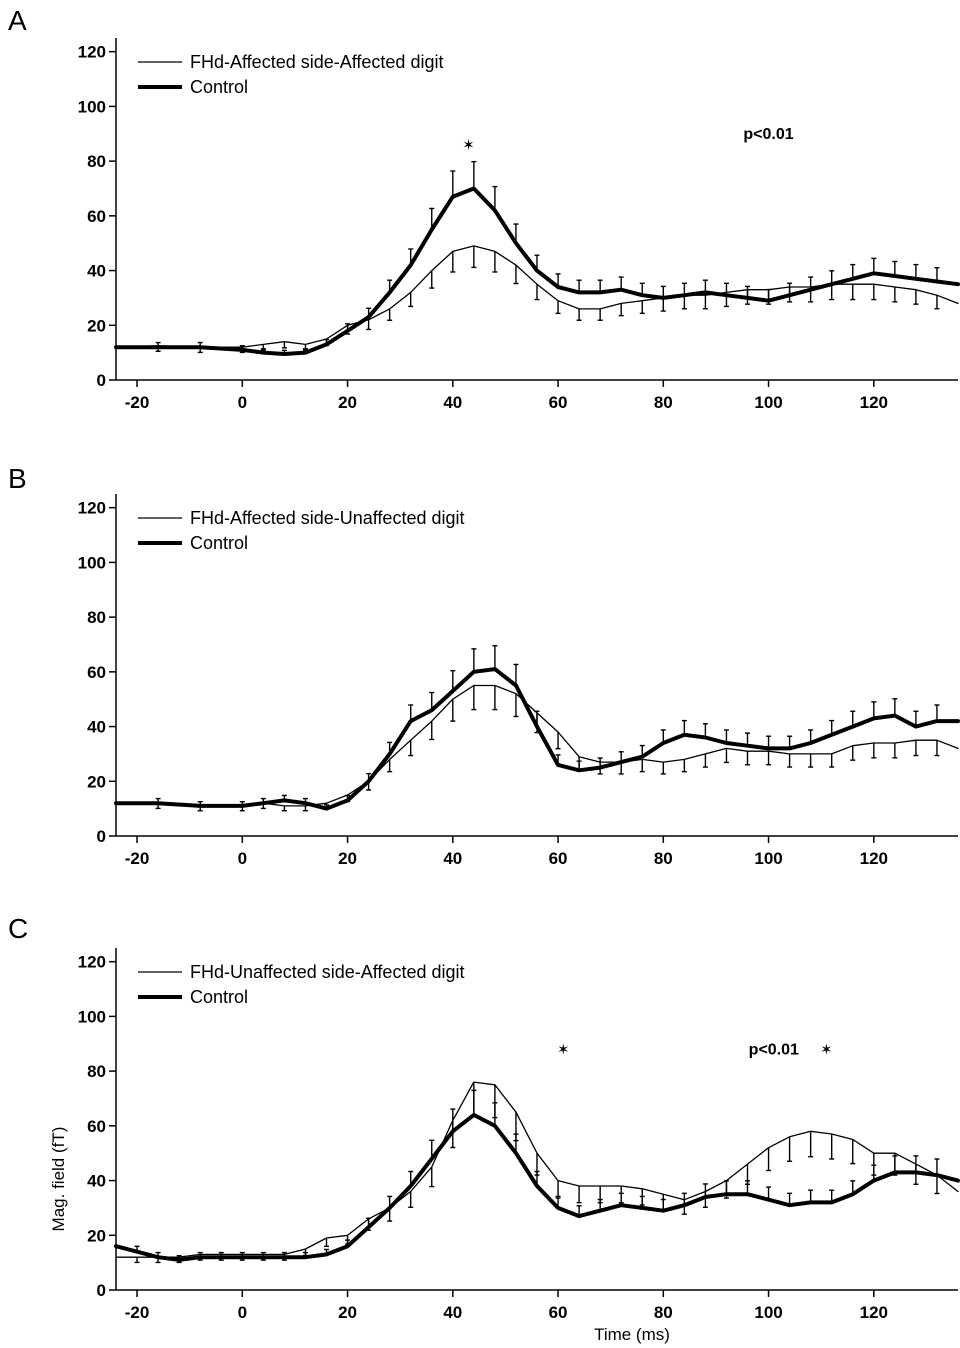 This screenshot has width=960, height=1348. What do you see at coordinates (327, 972) in the screenshot?
I see `legend-label: FHd-Unaffected side-Affected digit` at bounding box center [327, 972].